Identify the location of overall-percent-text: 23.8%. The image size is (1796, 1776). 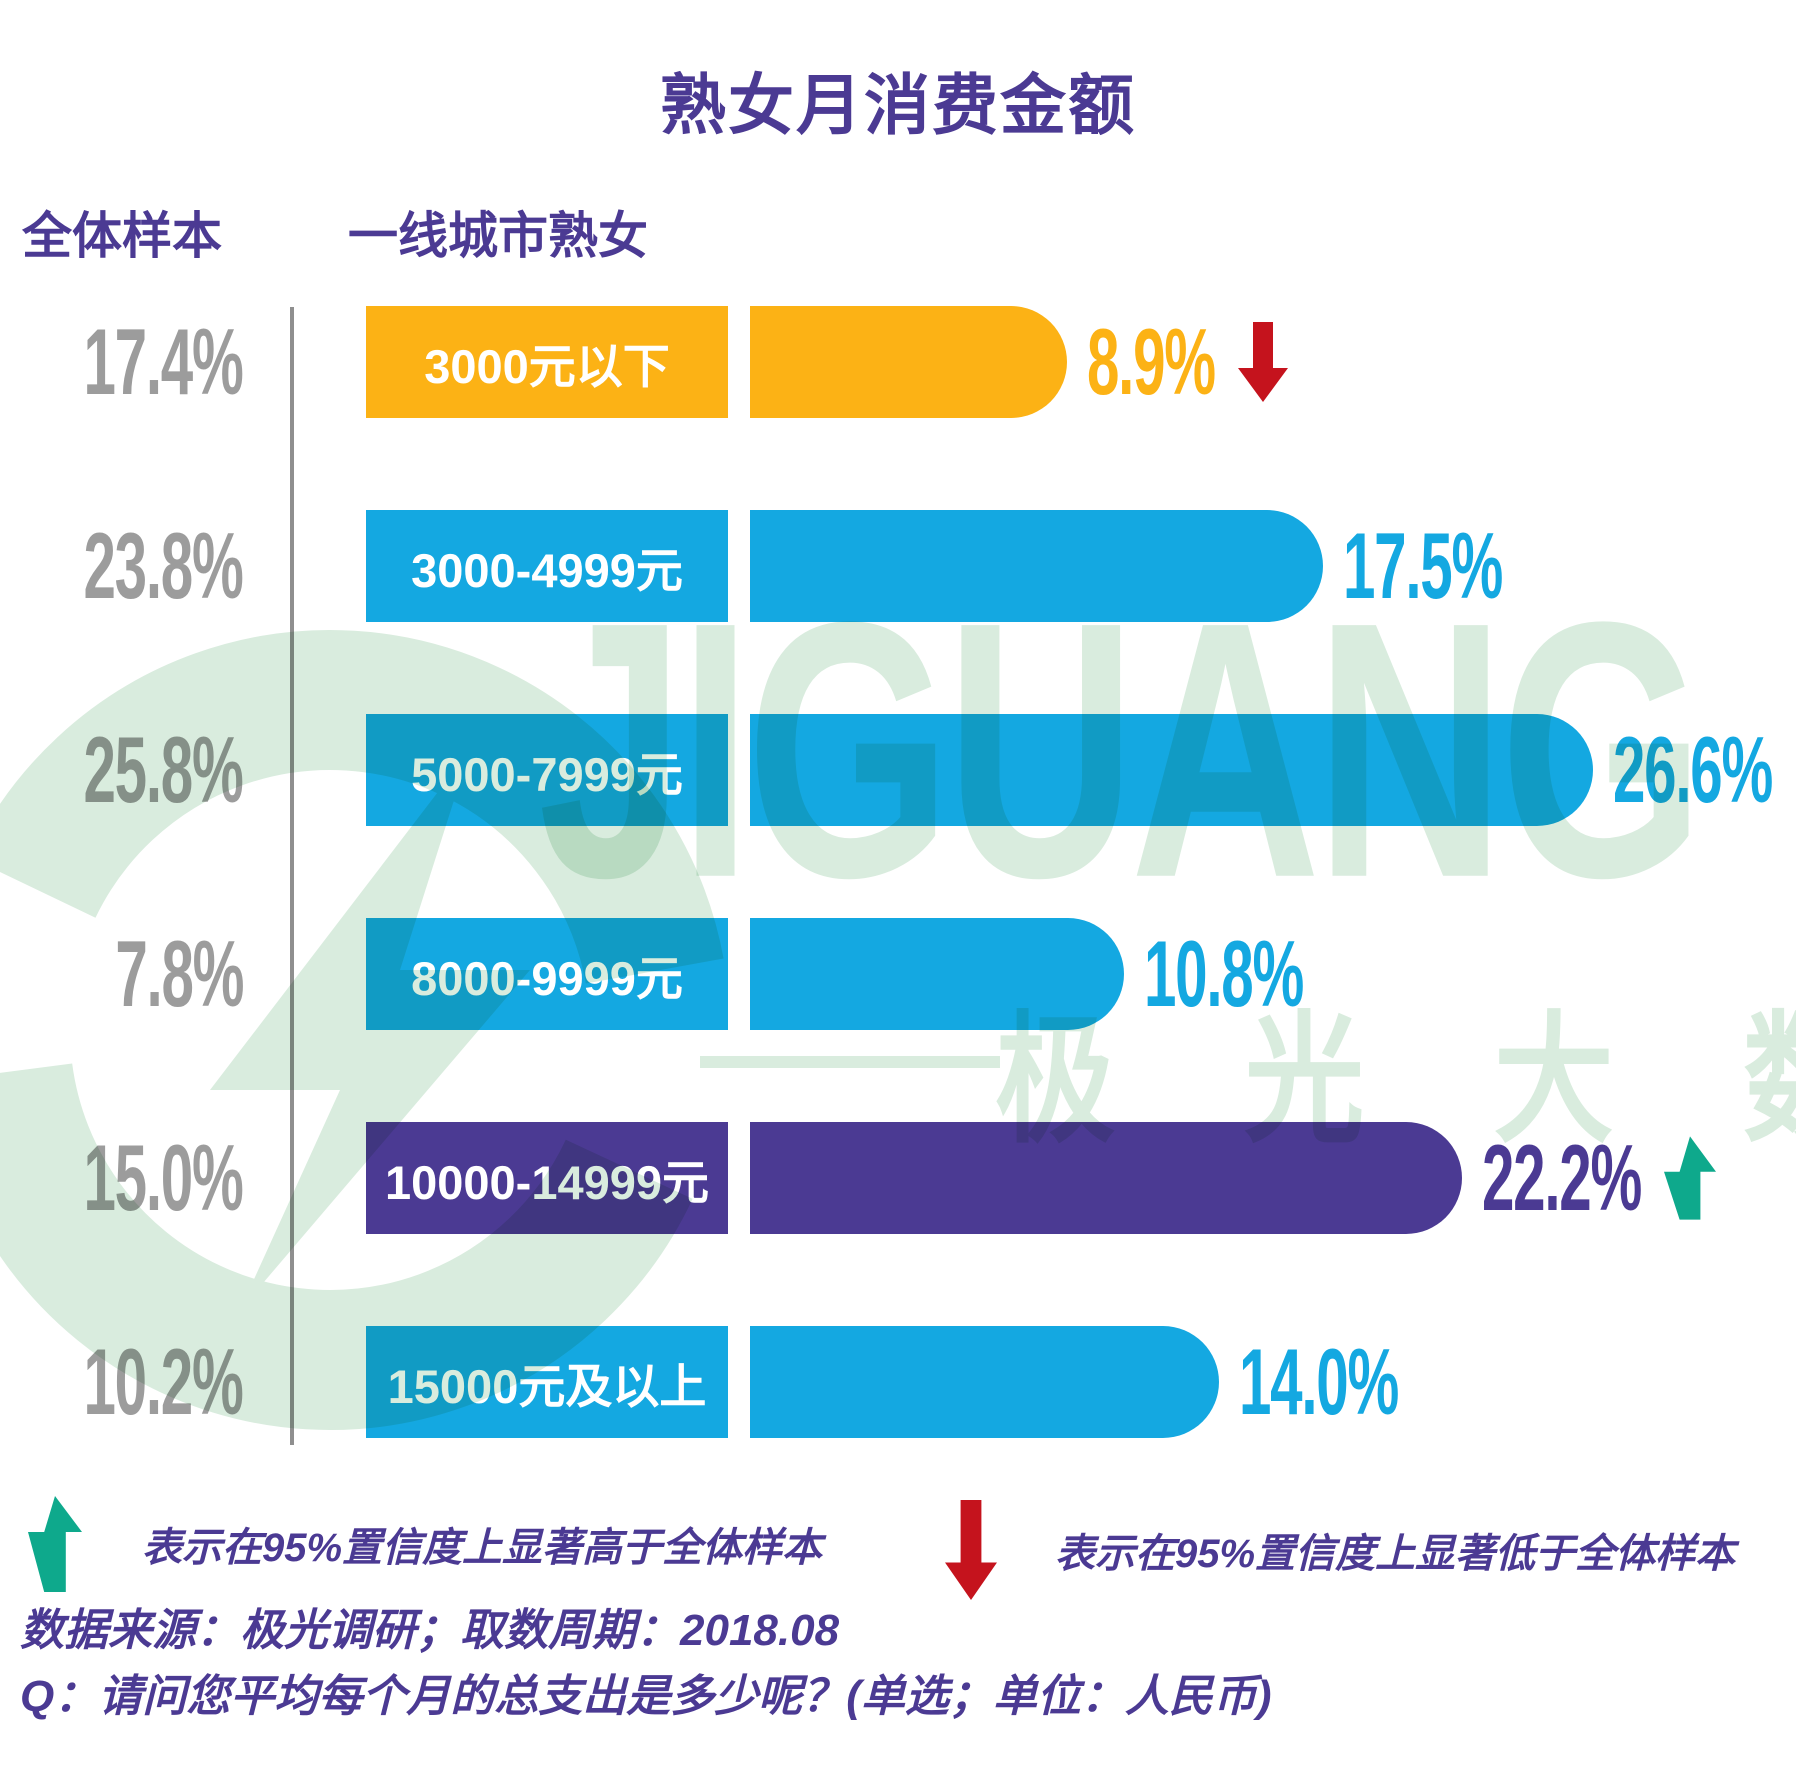
(163, 565).